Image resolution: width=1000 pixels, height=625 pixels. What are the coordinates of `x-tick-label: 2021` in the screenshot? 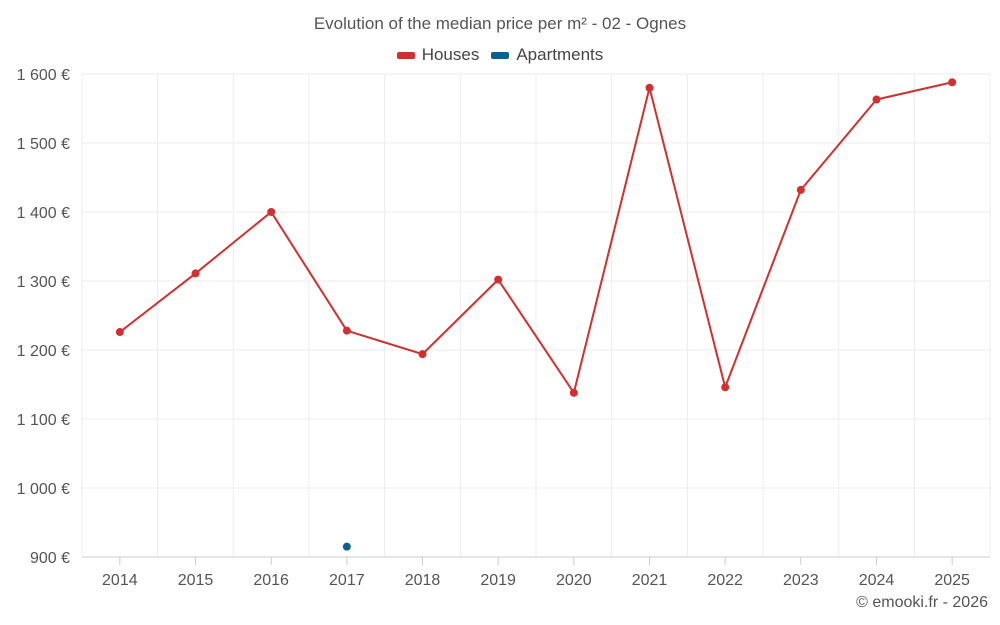 It's located at (650, 580).